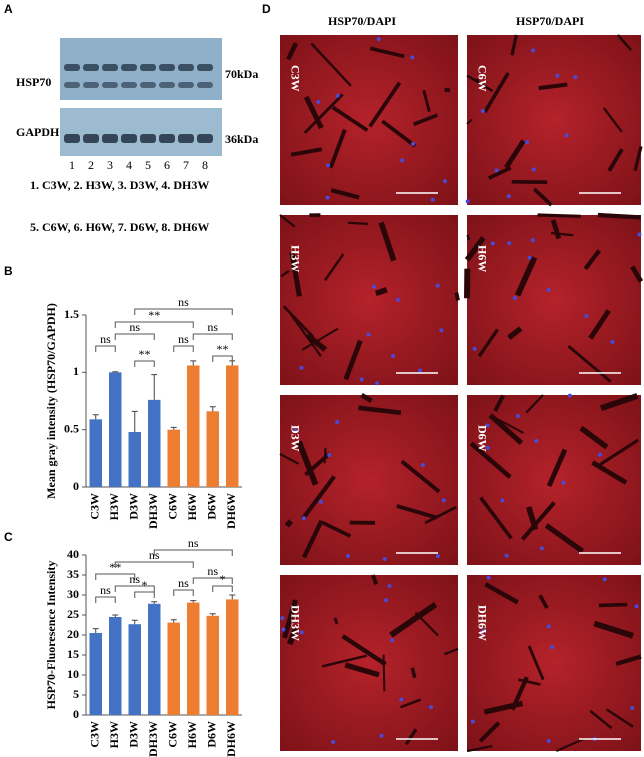  Describe the element at coordinates (119, 185) in the screenshot. I see `lane-legend: 1. C3W, 2. H3W, 3. D3W, 4. DH3W` at that location.